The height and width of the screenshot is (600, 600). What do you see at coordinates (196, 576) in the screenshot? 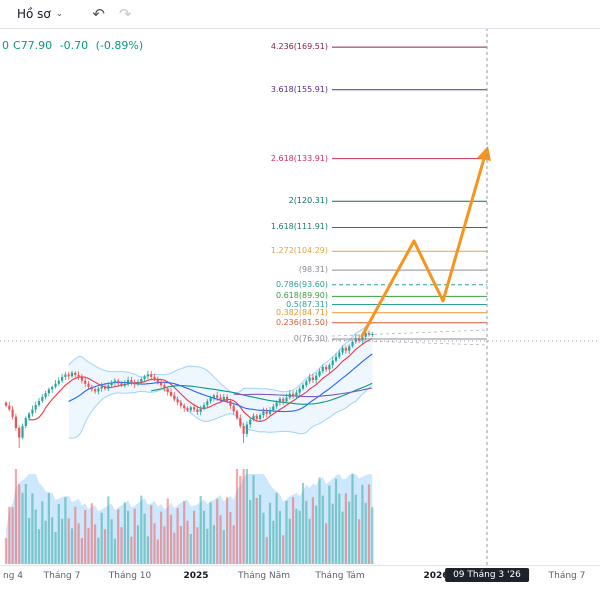
I see `time-axis-label: 2025` at bounding box center [196, 576].